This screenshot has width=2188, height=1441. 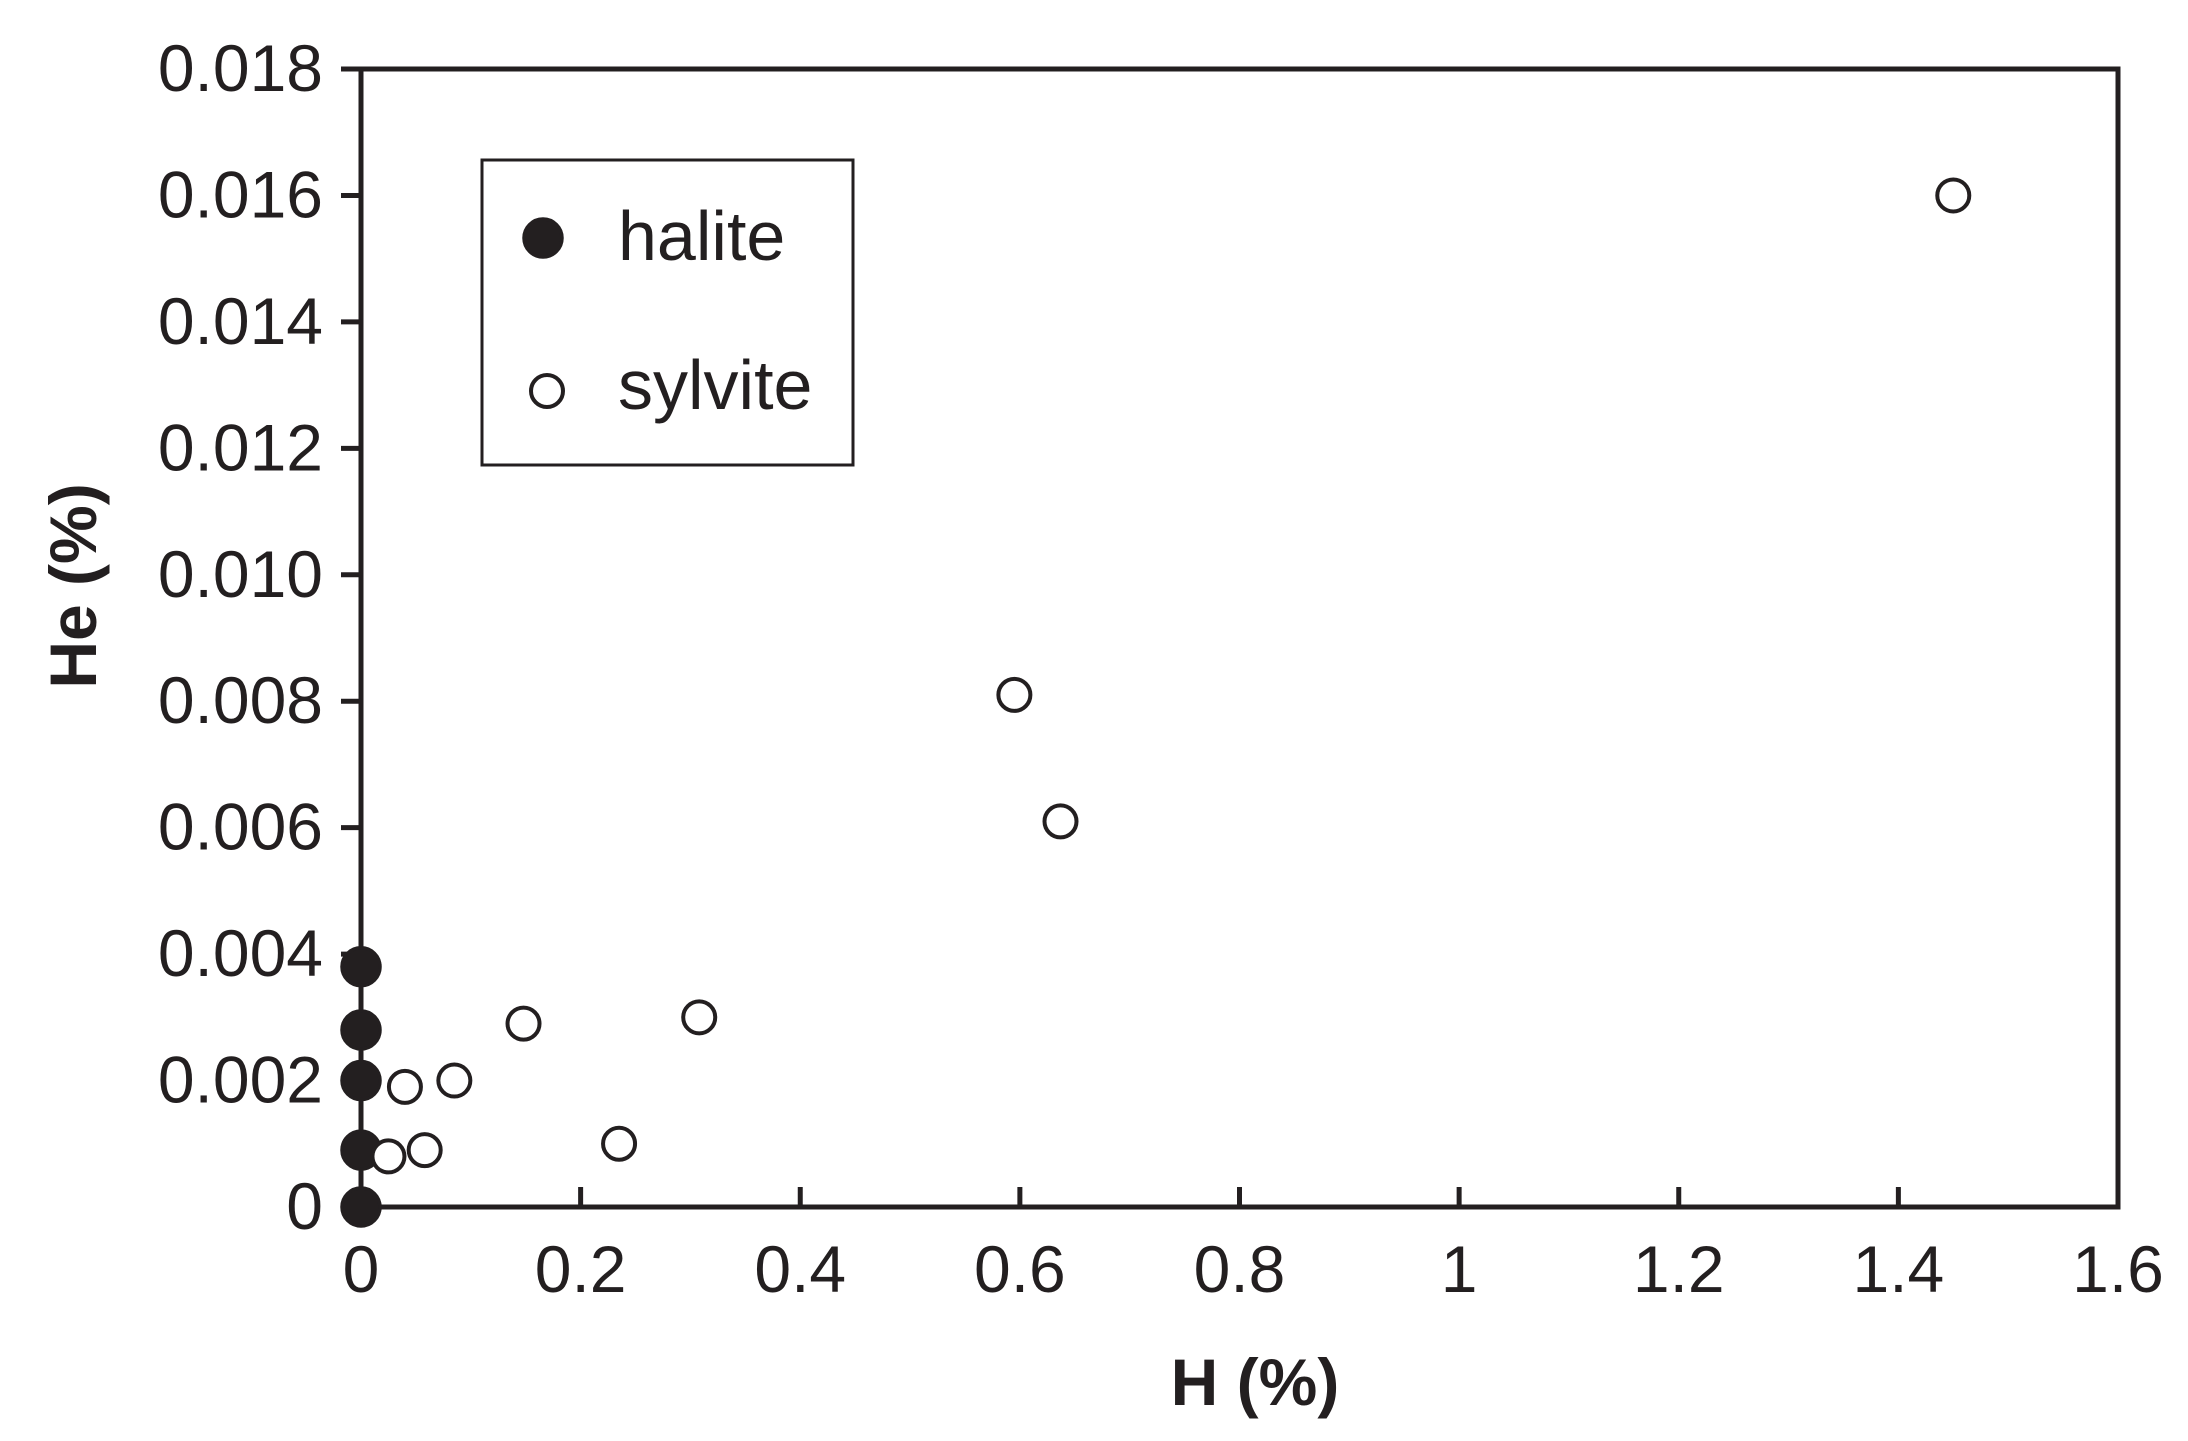 What do you see at coordinates (701, 236) in the screenshot?
I see `legend-label-halite: halite` at bounding box center [701, 236].